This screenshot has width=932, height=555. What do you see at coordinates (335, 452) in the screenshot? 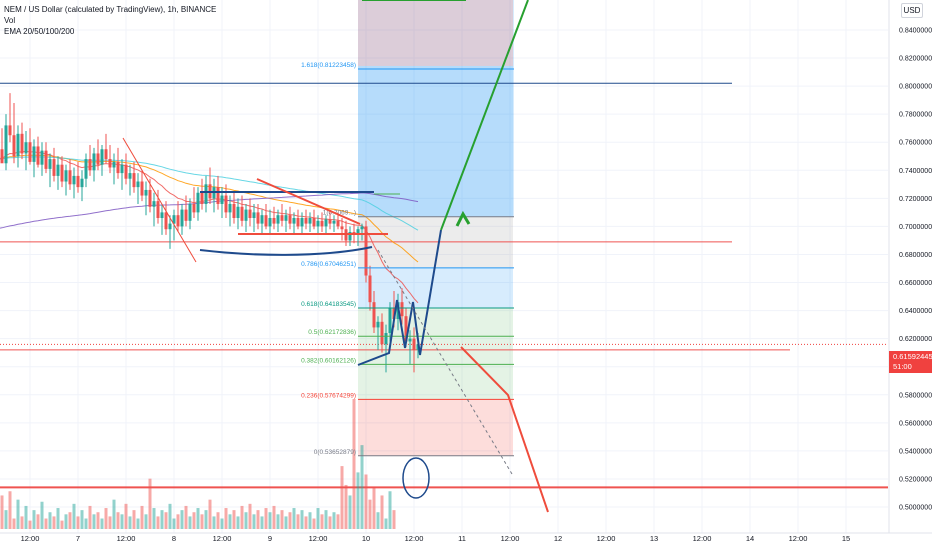
I see `fib-label-0: 0(0.53652879)` at bounding box center [335, 452].